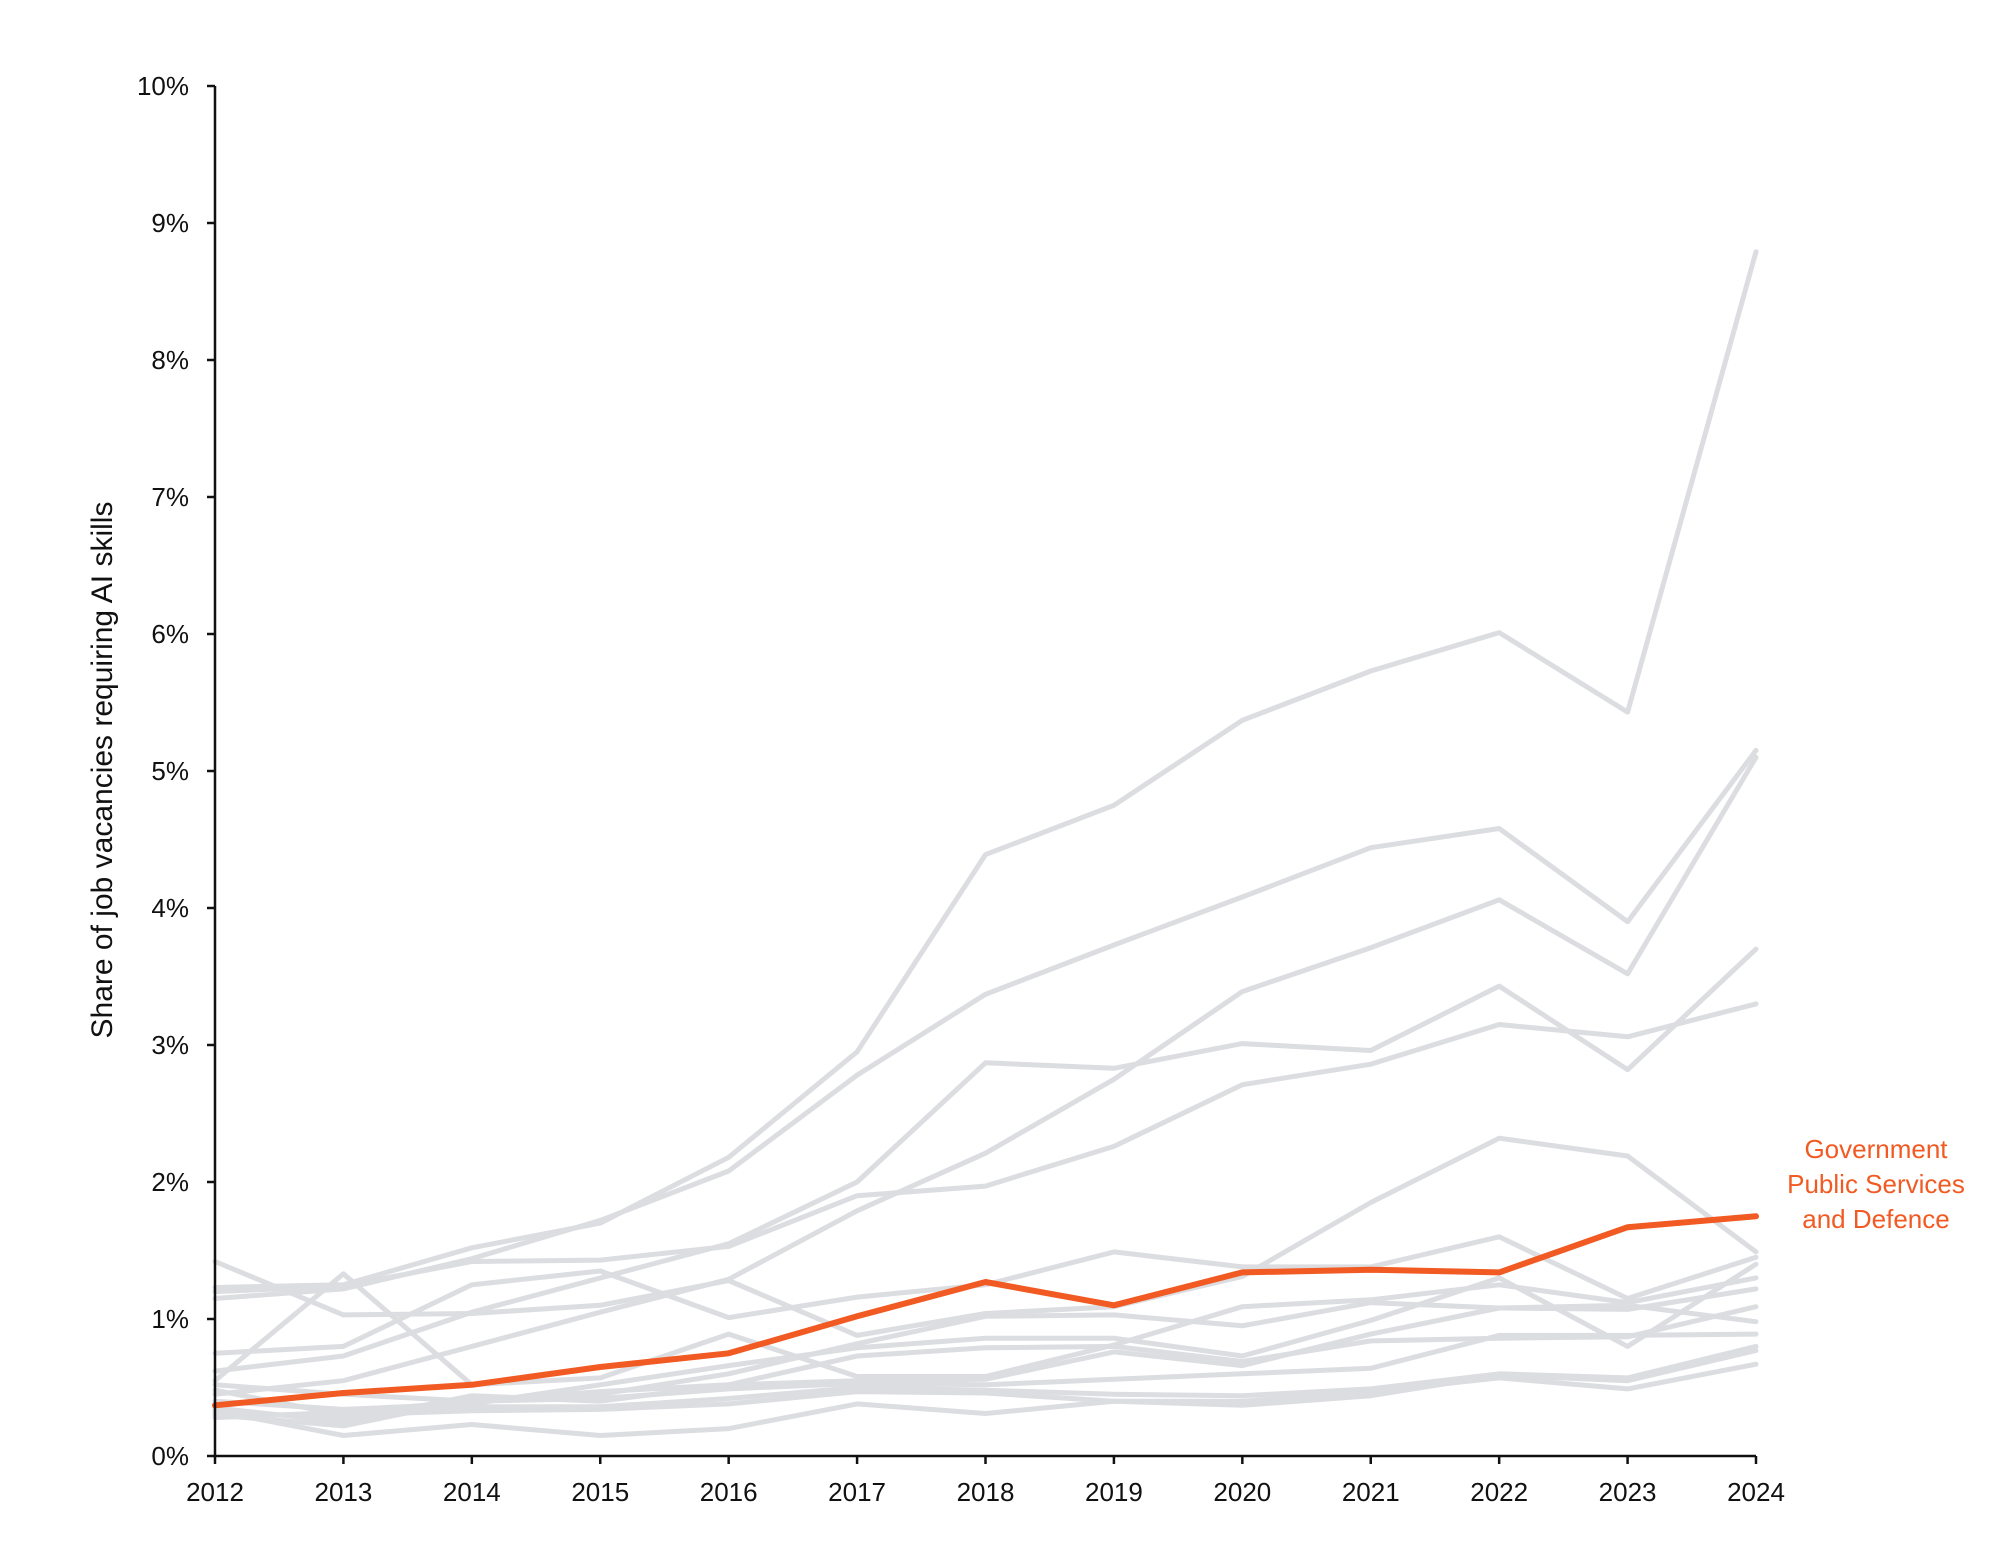 This screenshot has width=2000, height=1566. What do you see at coordinates (170, 1319) in the screenshot?
I see `y-tick-label: 1%` at bounding box center [170, 1319].